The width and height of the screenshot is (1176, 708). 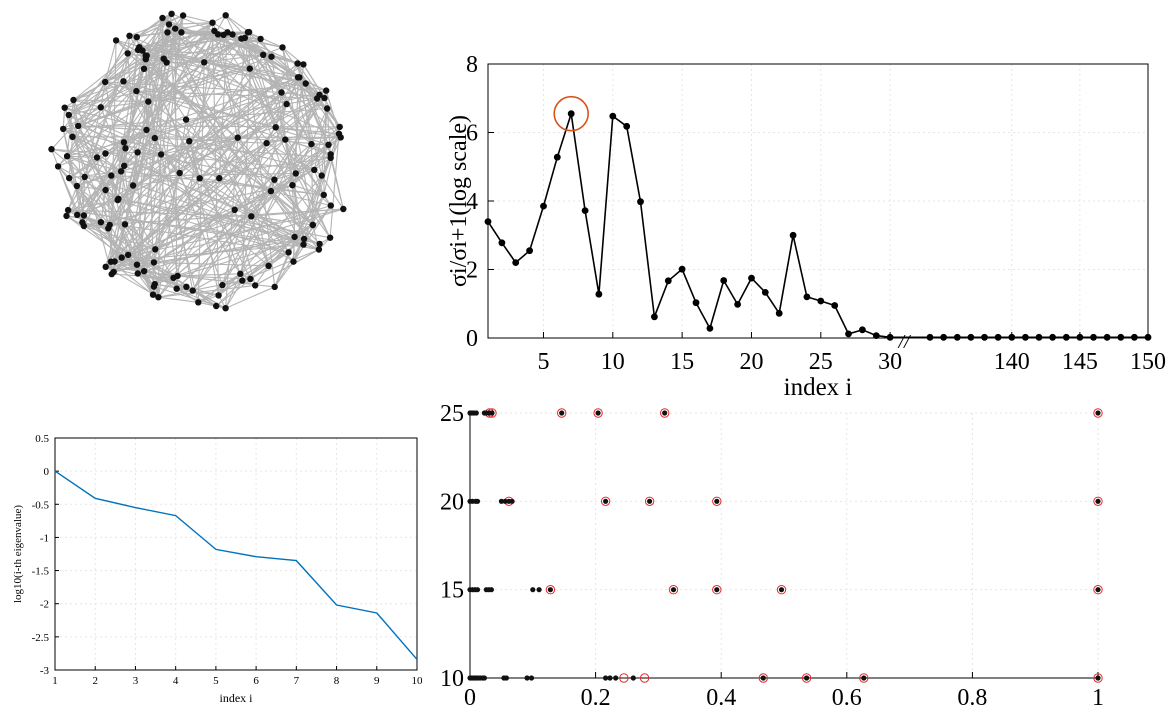 What do you see at coordinates (337, 681) in the screenshot?
I see `eigen-xtick-label: 8` at bounding box center [337, 681].